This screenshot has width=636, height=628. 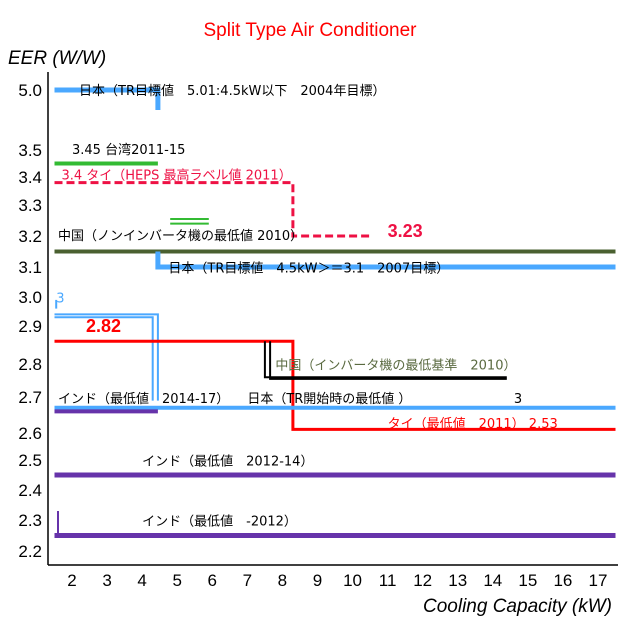 I want to click on x-tick-label: 16, so click(x=562, y=580).